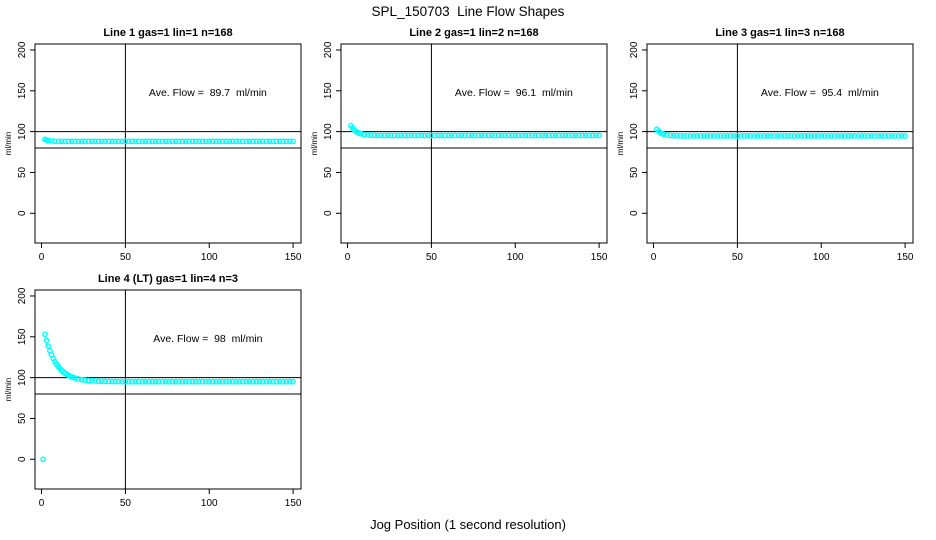 Image resolution: width=936 pixels, height=540 pixels. Describe the element at coordinates (473, 33) in the screenshot. I see `panel-title: Line 2 gas=1 lin=2 n=168` at that location.